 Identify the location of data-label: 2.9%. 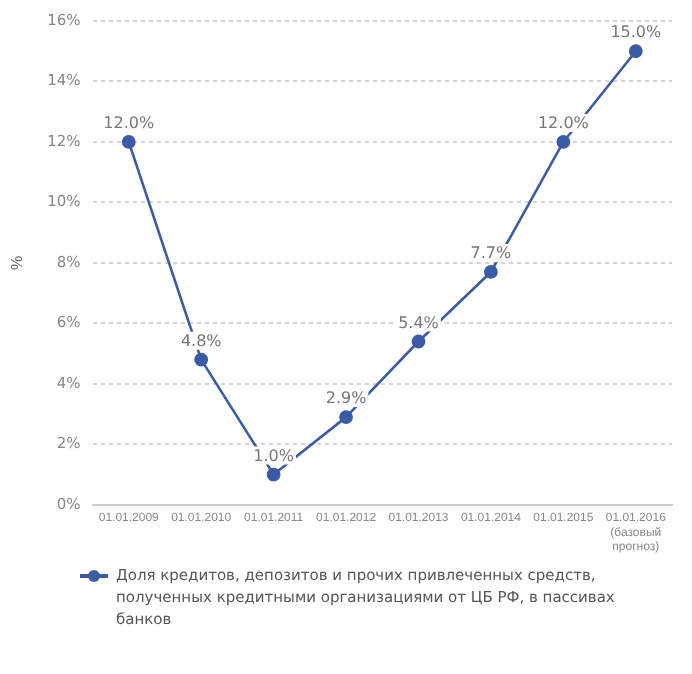
(346, 398).